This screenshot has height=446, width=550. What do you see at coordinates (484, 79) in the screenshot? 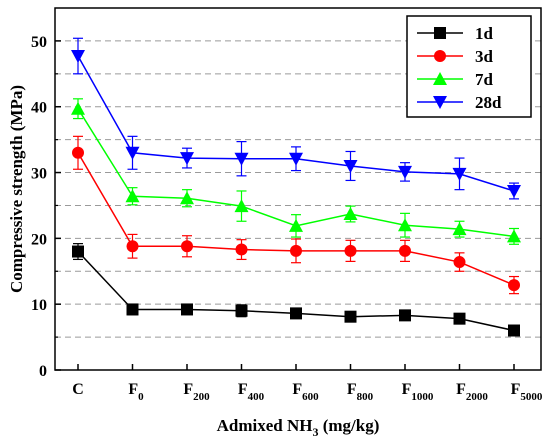
I see `legend-label: 7d` at bounding box center [484, 79].